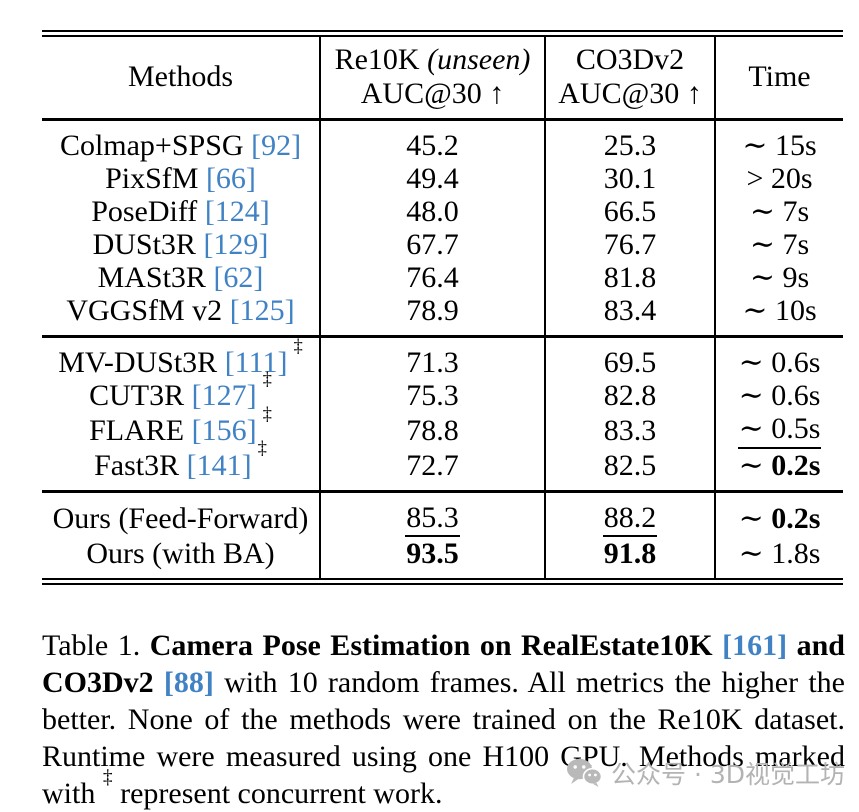 The height and width of the screenshot is (812, 859). What do you see at coordinates (442, 427) in the screenshot?
I see `table-row: FLARE [156] ‡ 78.8 83.3 ∼ 0.5s` at bounding box center [442, 427].